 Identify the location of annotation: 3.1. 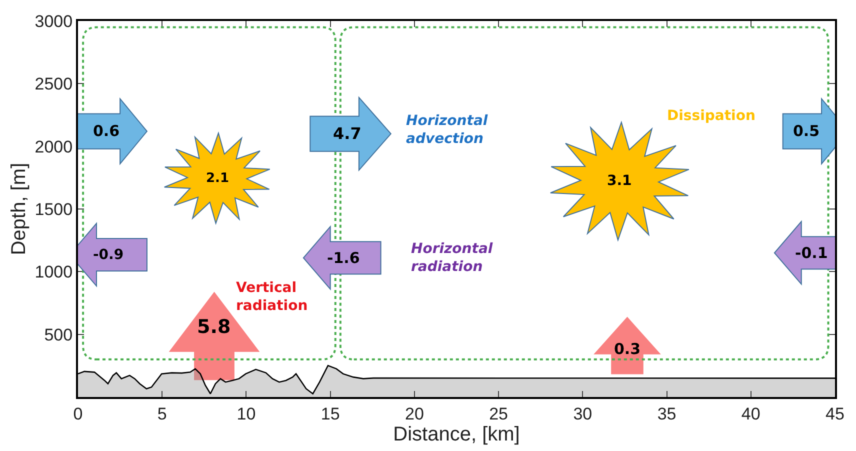
(619, 181).